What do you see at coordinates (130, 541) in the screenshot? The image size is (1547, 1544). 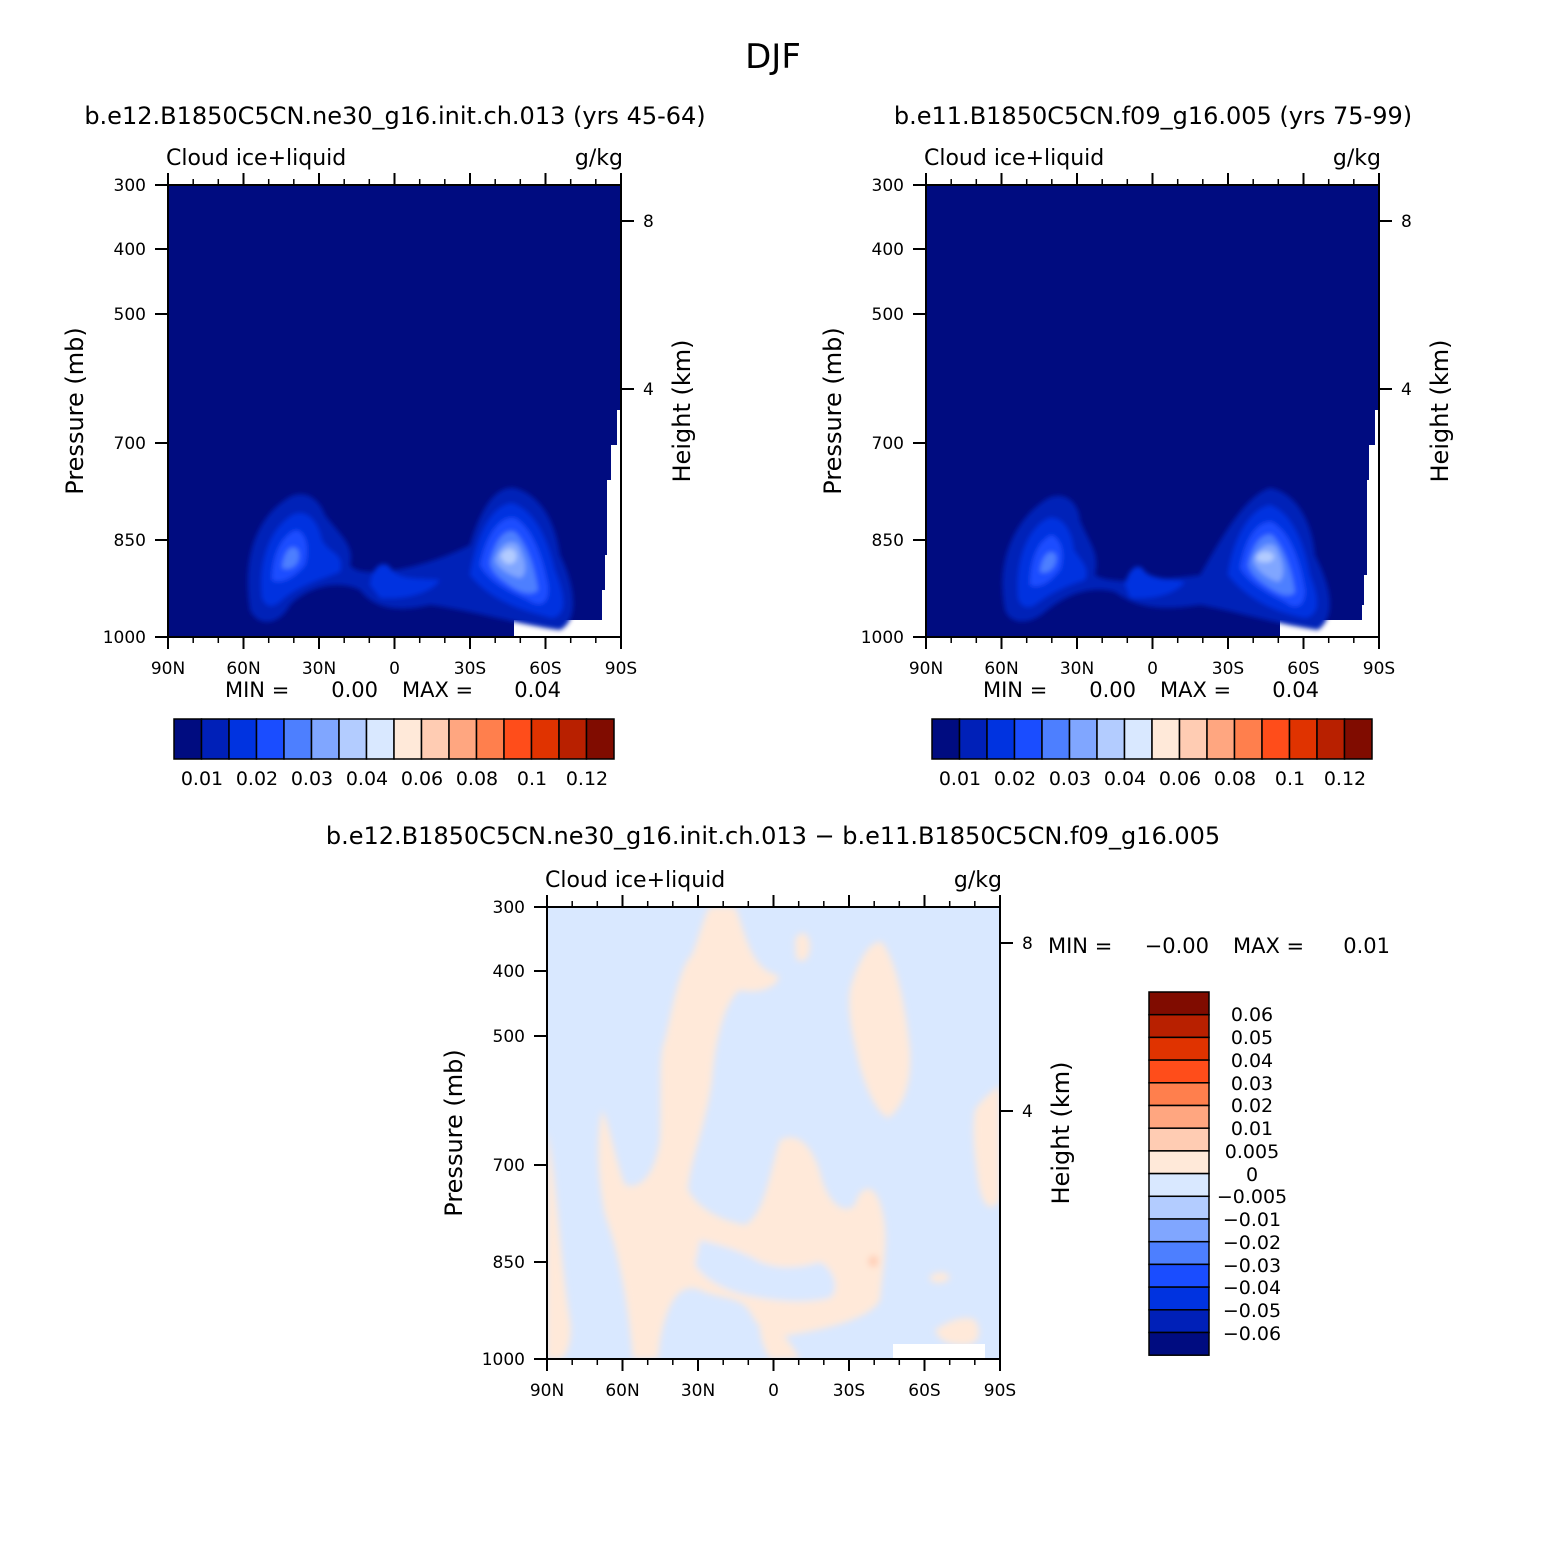 I see `panel-a-ytick-850: 850` at bounding box center [130, 541].